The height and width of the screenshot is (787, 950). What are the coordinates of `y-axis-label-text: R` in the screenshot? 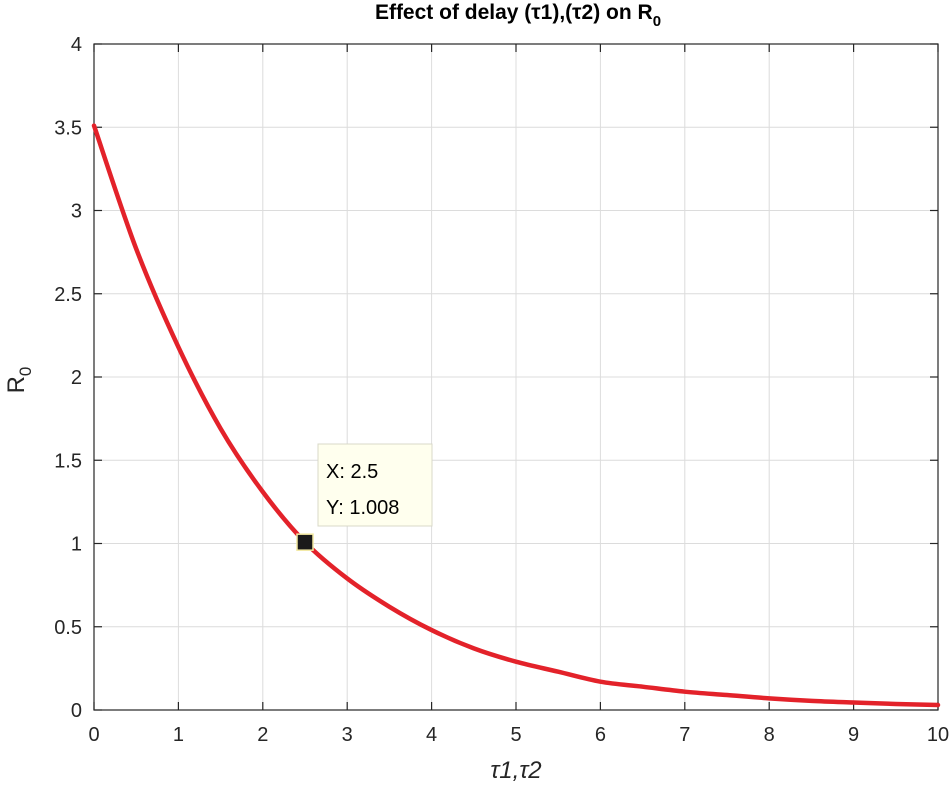 It's located at (16, 384).